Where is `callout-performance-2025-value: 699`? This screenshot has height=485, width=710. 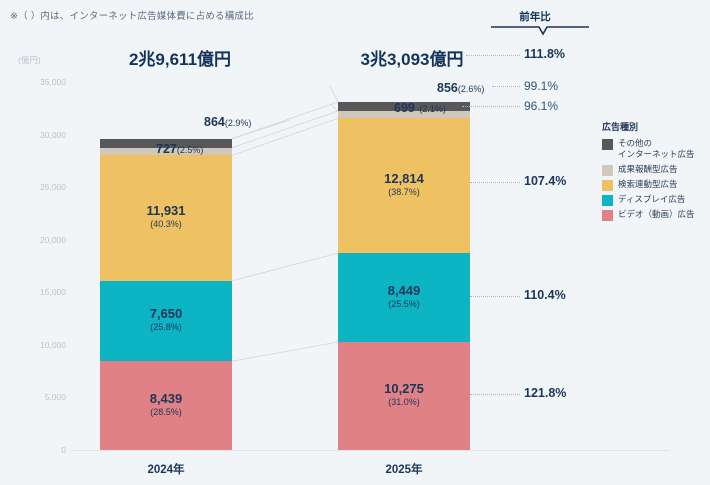 callout-performance-2025-value: 699 is located at coordinates (404, 108).